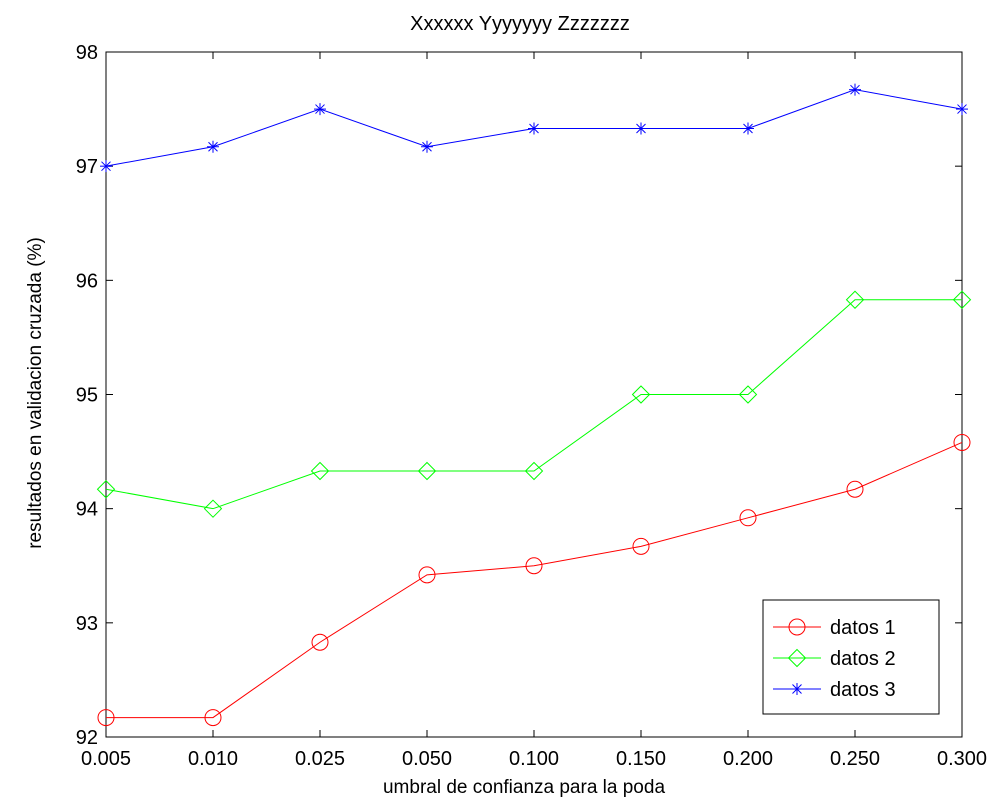  I want to click on x-tick-label: 0.005, so click(106, 759).